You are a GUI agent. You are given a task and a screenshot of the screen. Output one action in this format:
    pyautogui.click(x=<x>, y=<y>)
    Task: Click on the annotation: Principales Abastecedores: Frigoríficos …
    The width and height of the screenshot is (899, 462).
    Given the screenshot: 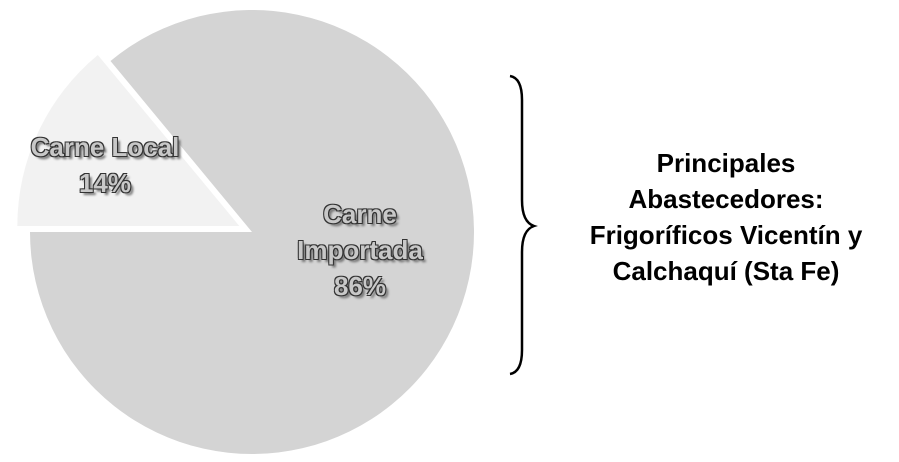 What is the action you would take?
    pyautogui.click(x=726, y=217)
    